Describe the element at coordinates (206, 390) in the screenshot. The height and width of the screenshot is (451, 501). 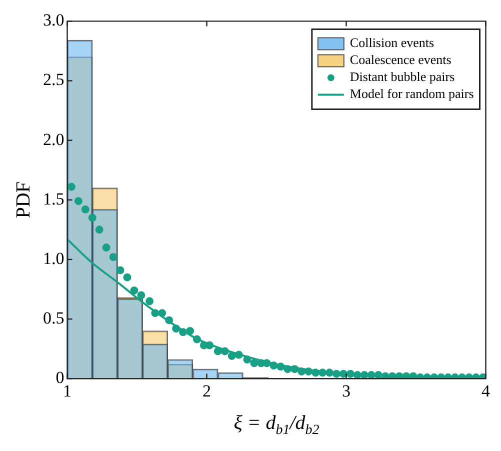
I see `x-tick-label: 2` at that location.